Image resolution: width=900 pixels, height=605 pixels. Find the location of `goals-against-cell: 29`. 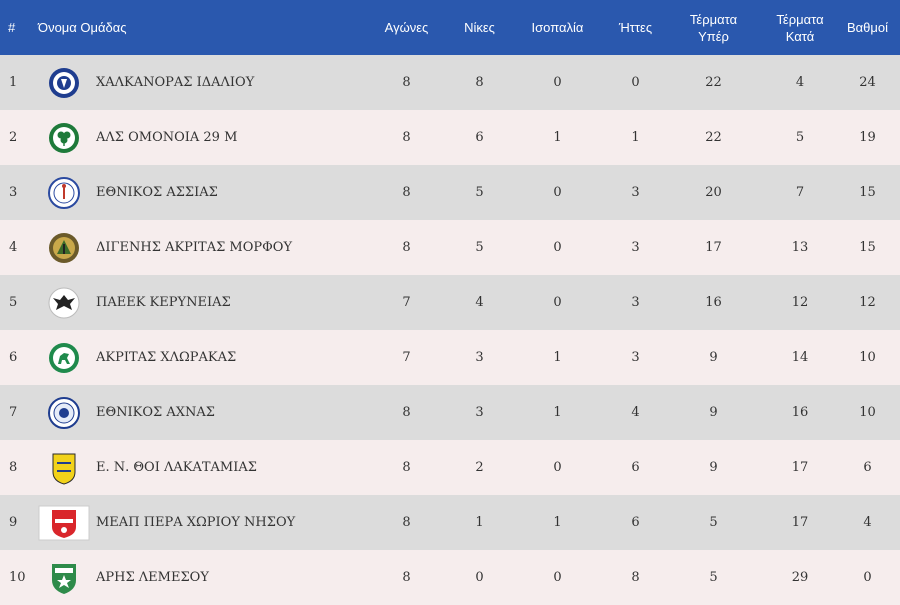

goals-against-cell: 29 is located at coordinates (800, 577).